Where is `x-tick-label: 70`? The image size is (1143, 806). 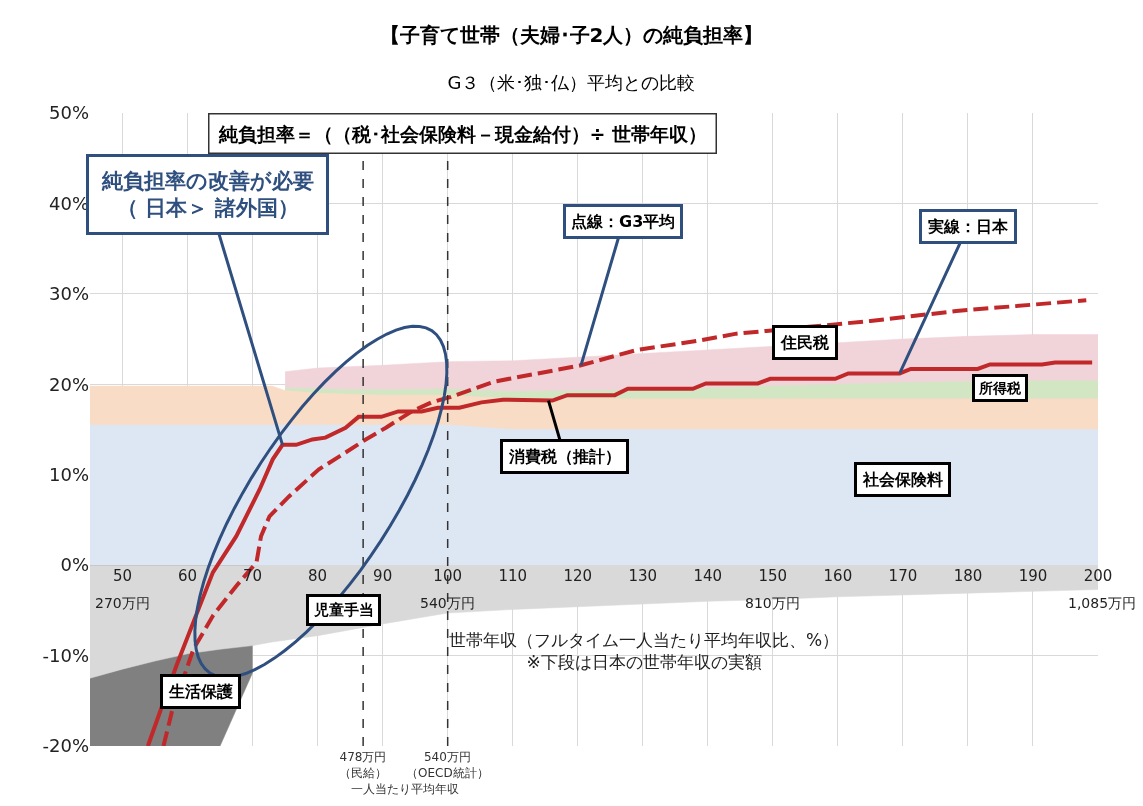 x-tick-label: 70 is located at coordinates (253, 576).